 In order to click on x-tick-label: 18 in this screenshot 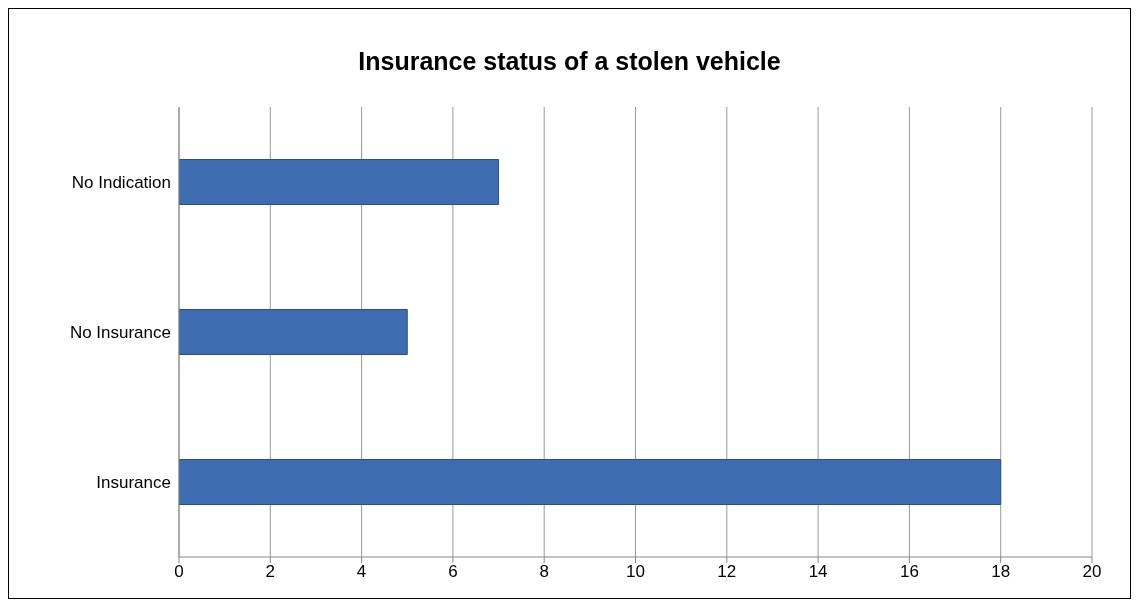, I will do `click(1001, 572)`.